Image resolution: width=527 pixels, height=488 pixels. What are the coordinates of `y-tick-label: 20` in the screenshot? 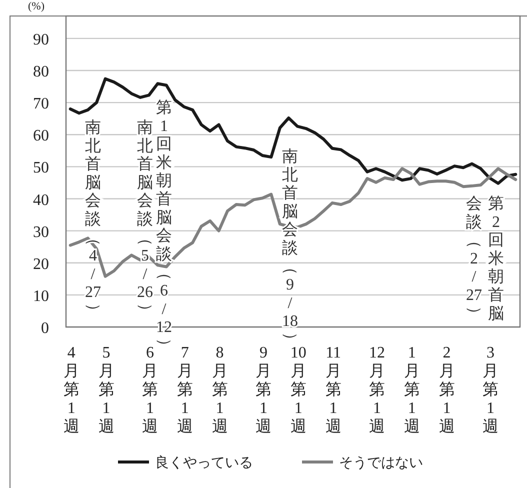 It's located at (41, 264).